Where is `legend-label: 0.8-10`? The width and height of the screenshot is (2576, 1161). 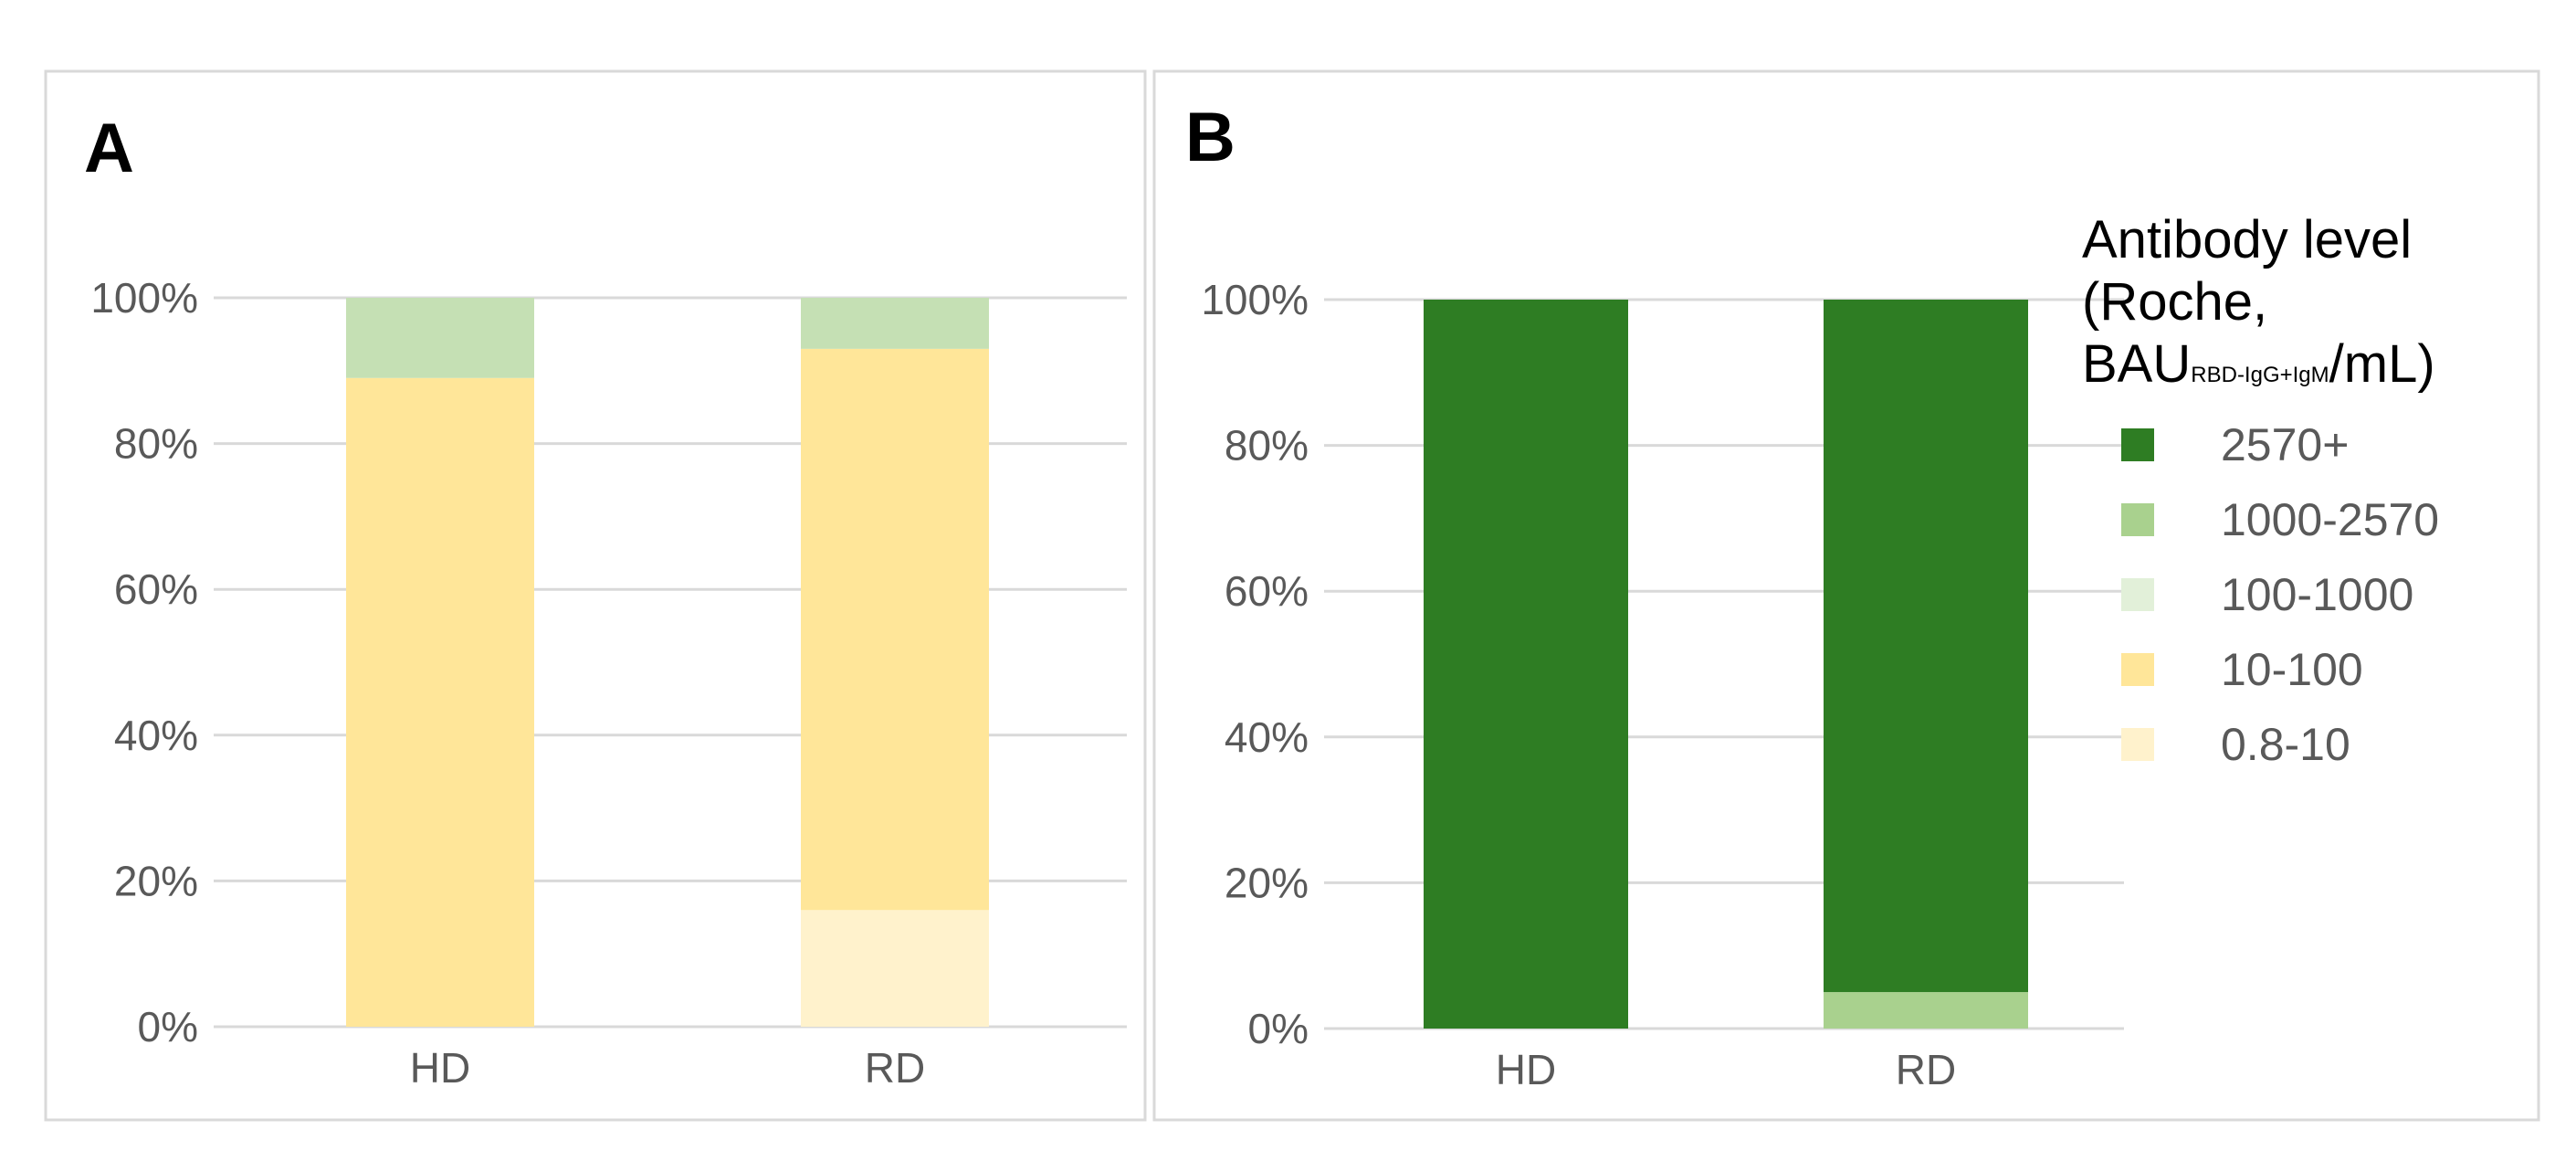
legend-label: 0.8-10 is located at coordinates (2285, 744).